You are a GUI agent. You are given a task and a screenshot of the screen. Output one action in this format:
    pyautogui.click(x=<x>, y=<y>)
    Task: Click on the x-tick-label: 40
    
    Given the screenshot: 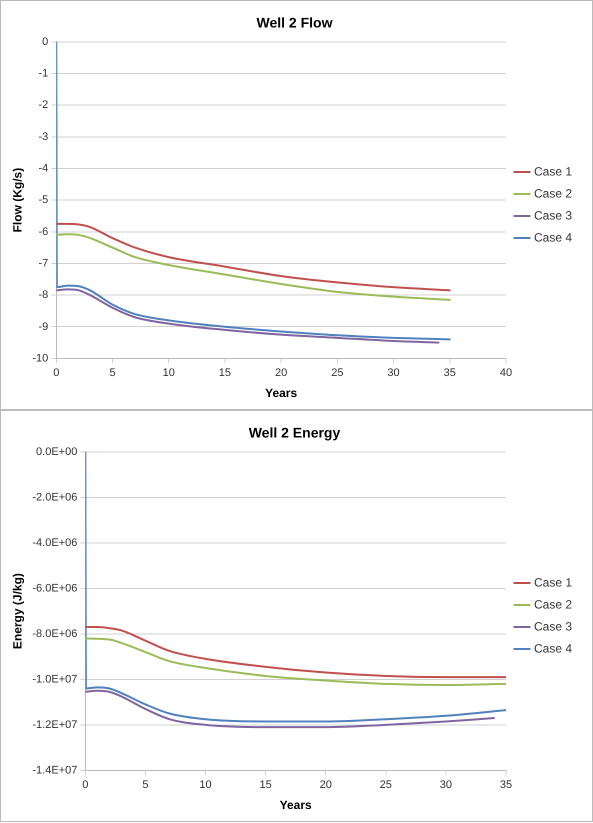 What is the action you would take?
    pyautogui.click(x=506, y=373)
    